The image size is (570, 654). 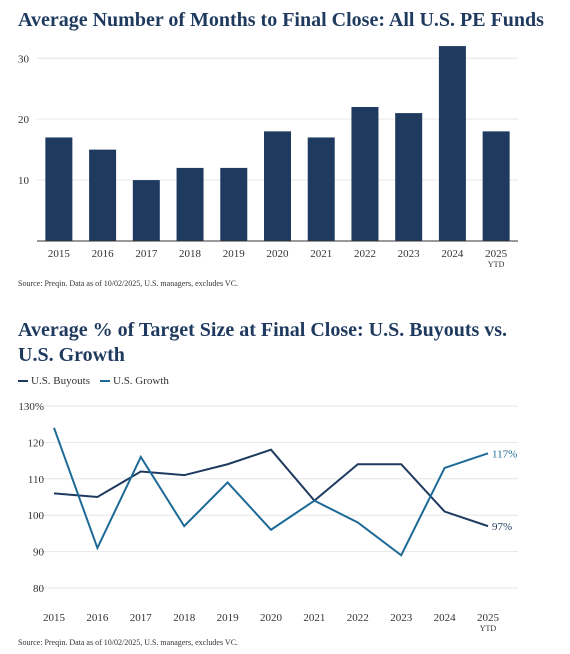 I want to click on end-label-buyouts: 97%, so click(x=502, y=527).